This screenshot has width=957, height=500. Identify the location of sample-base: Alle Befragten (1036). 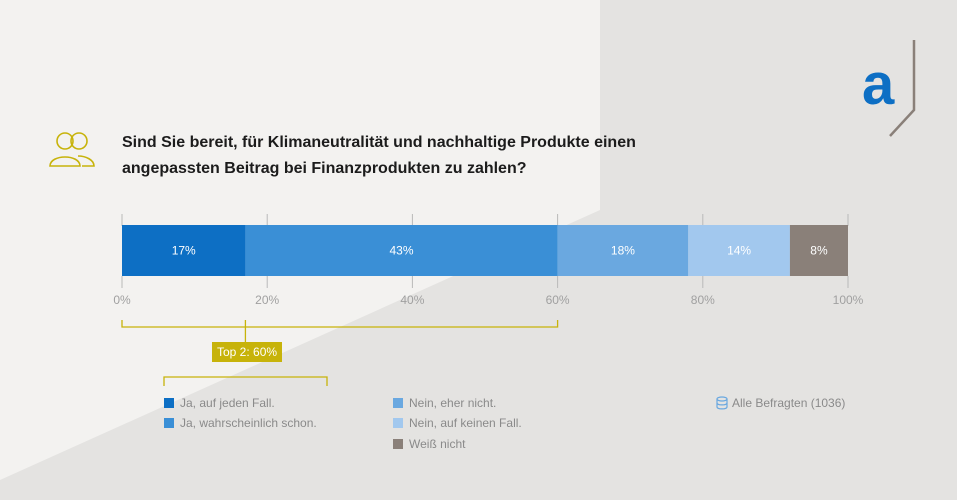
(780, 403).